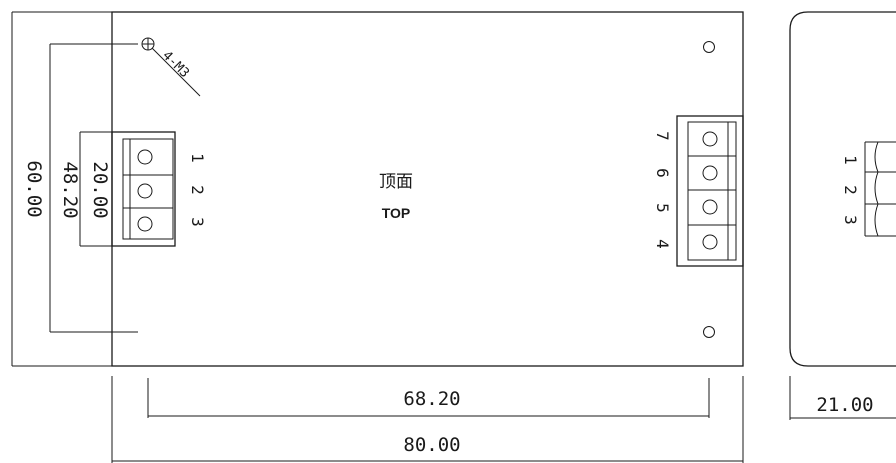  Describe the element at coordinates (850, 160) in the screenshot. I see `side-pin-label-1: 1` at that location.